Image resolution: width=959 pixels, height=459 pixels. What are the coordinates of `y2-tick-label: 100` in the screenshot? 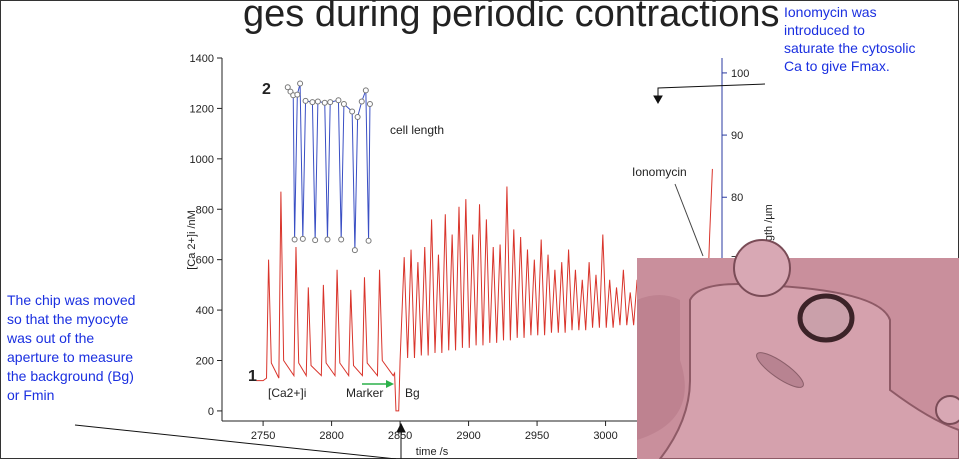 It's located at (740, 74).